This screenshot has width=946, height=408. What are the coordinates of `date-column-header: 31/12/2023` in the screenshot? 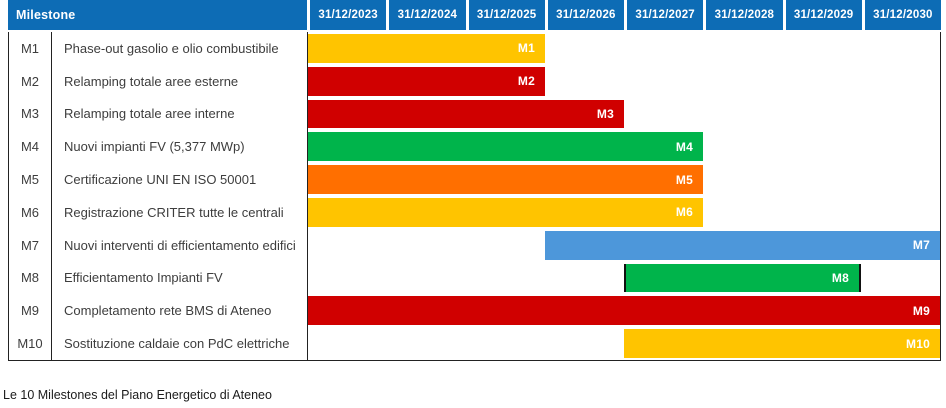 It's located at (348, 15).